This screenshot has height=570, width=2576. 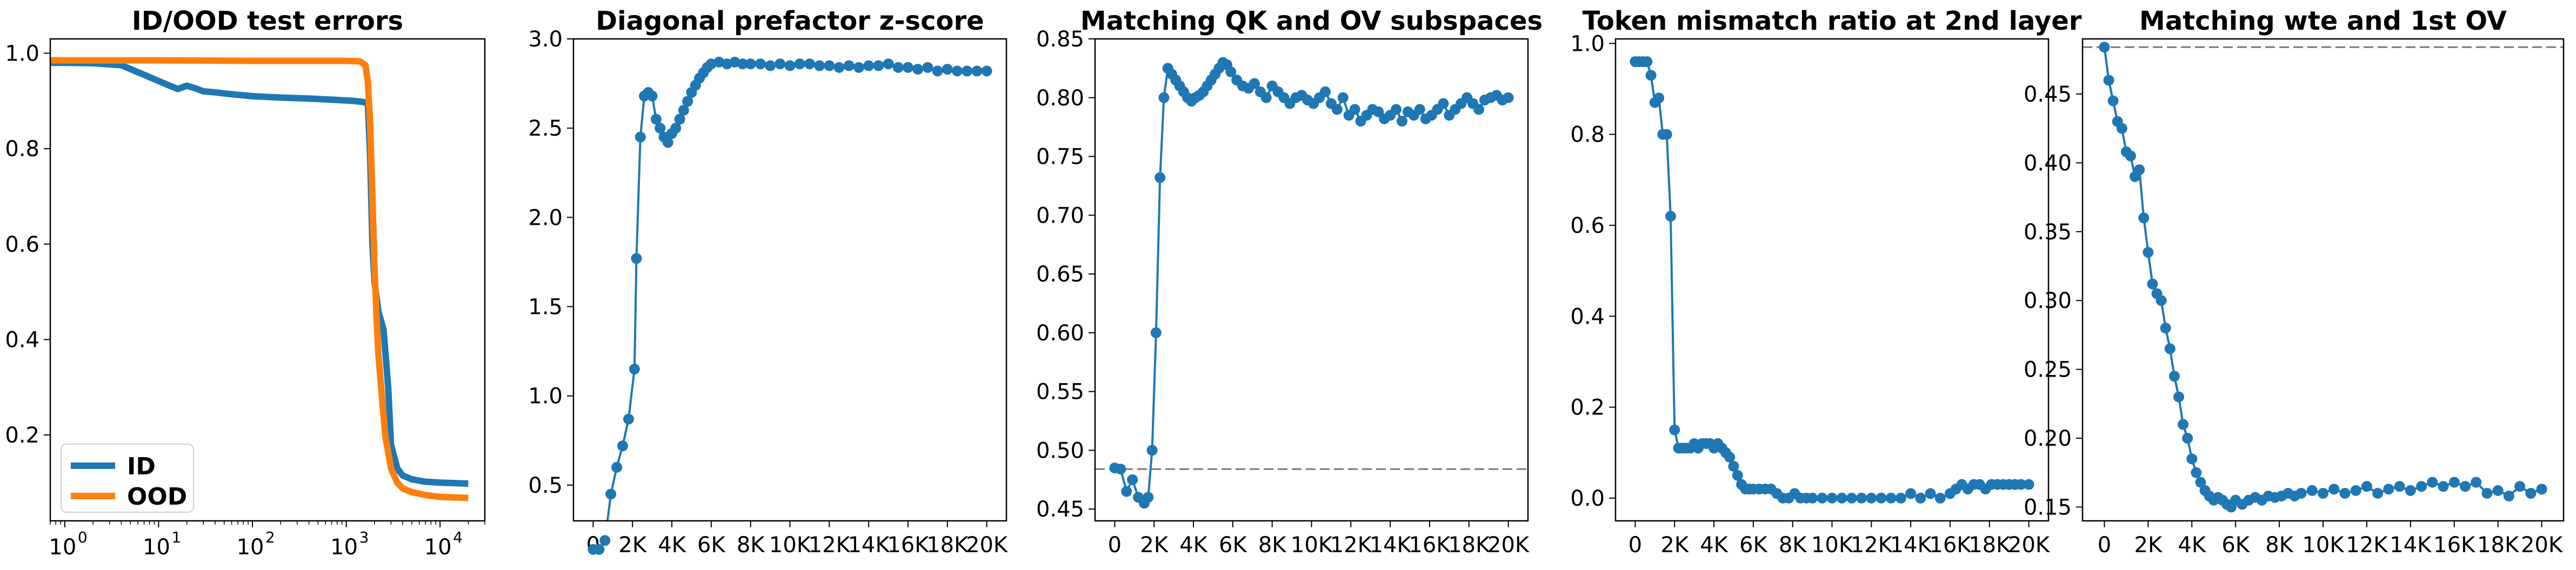 I want to click on y-tick-label: 1.5, so click(x=545, y=307).